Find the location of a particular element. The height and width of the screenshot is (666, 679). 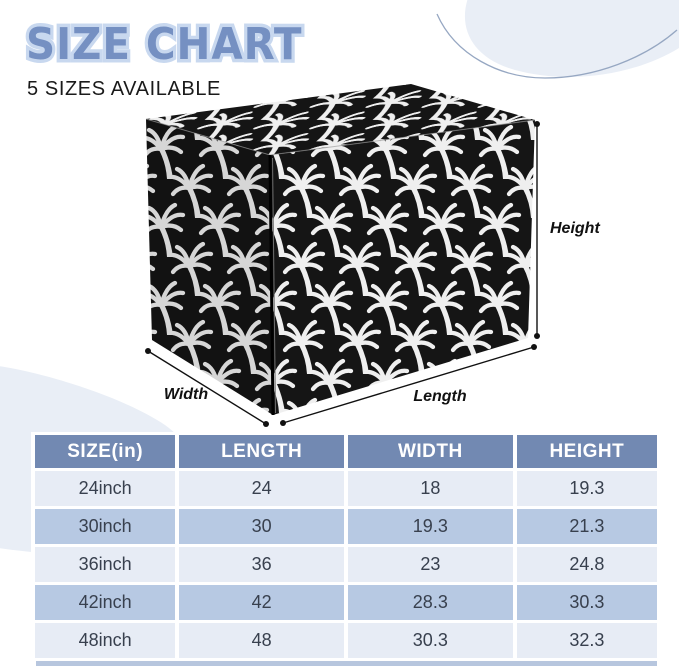

length-cell: 42 is located at coordinates (261, 602).